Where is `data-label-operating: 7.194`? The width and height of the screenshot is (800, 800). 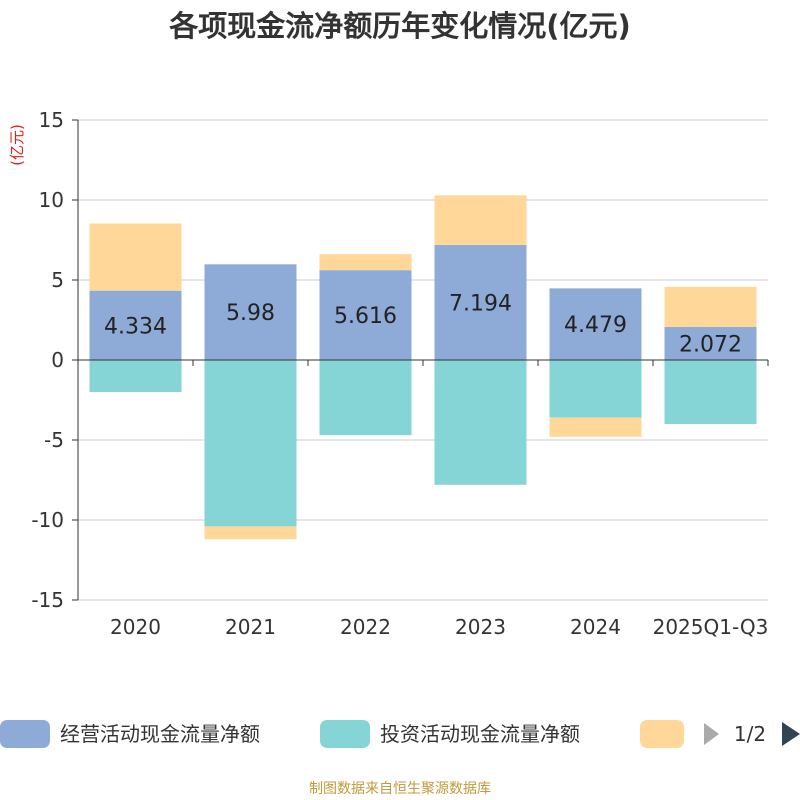 data-label-operating: 7.194 is located at coordinates (480, 303).